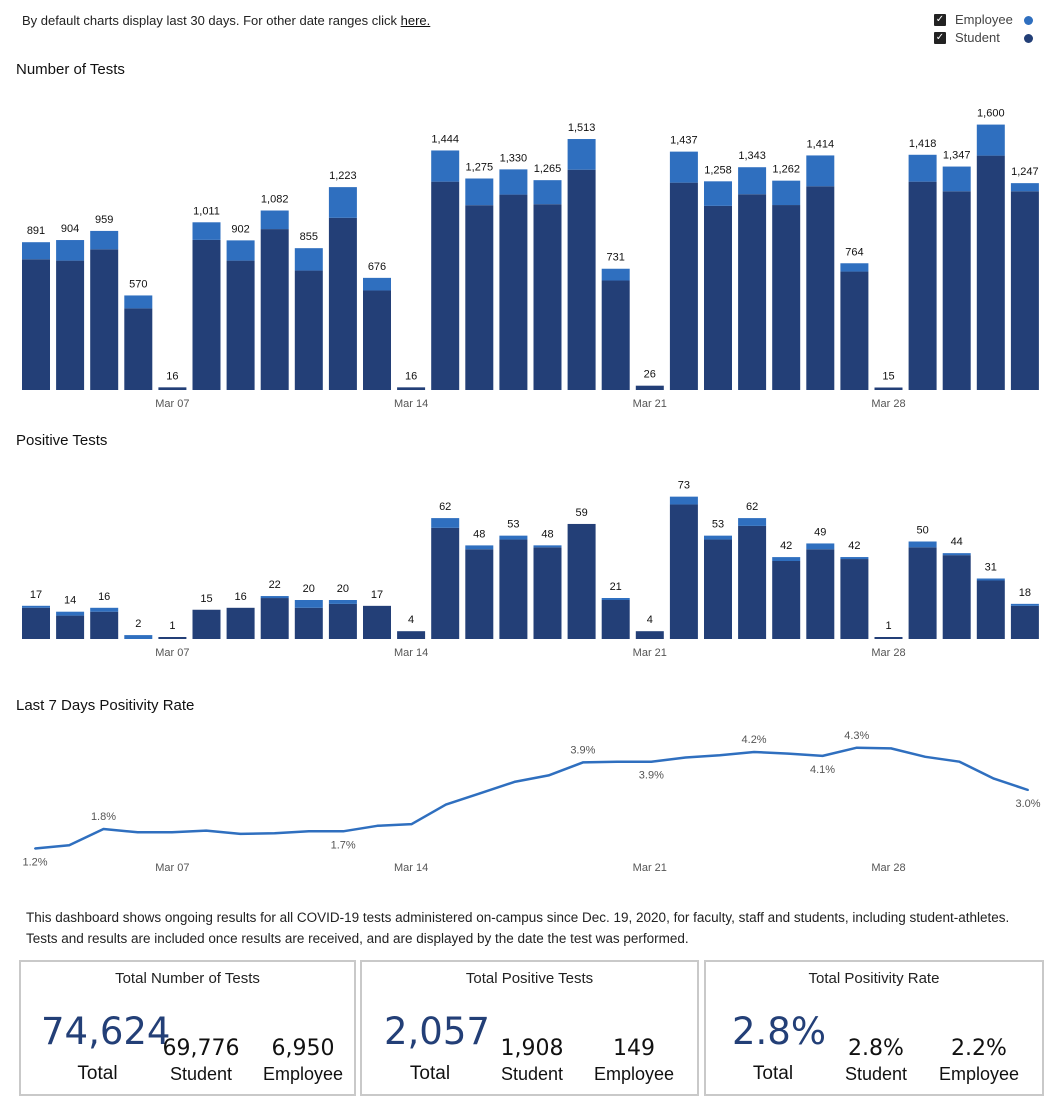 Image resolution: width=1062 pixels, height=1116 pixels. Describe the element at coordinates (437, 1031) in the screenshot. I see `card-total-value: 2,057` at that location.